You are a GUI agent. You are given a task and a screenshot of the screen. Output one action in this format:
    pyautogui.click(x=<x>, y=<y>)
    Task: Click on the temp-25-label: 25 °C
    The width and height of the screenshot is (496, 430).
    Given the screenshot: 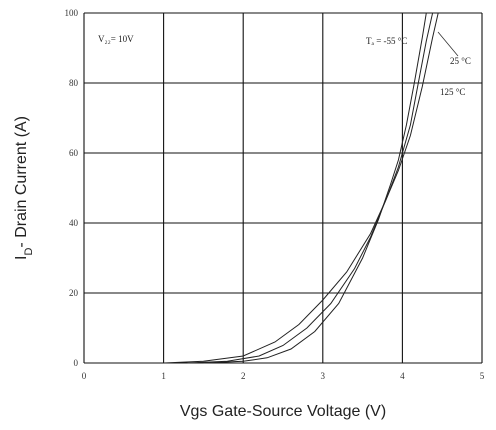 What is the action you would take?
    pyautogui.click(x=460, y=61)
    